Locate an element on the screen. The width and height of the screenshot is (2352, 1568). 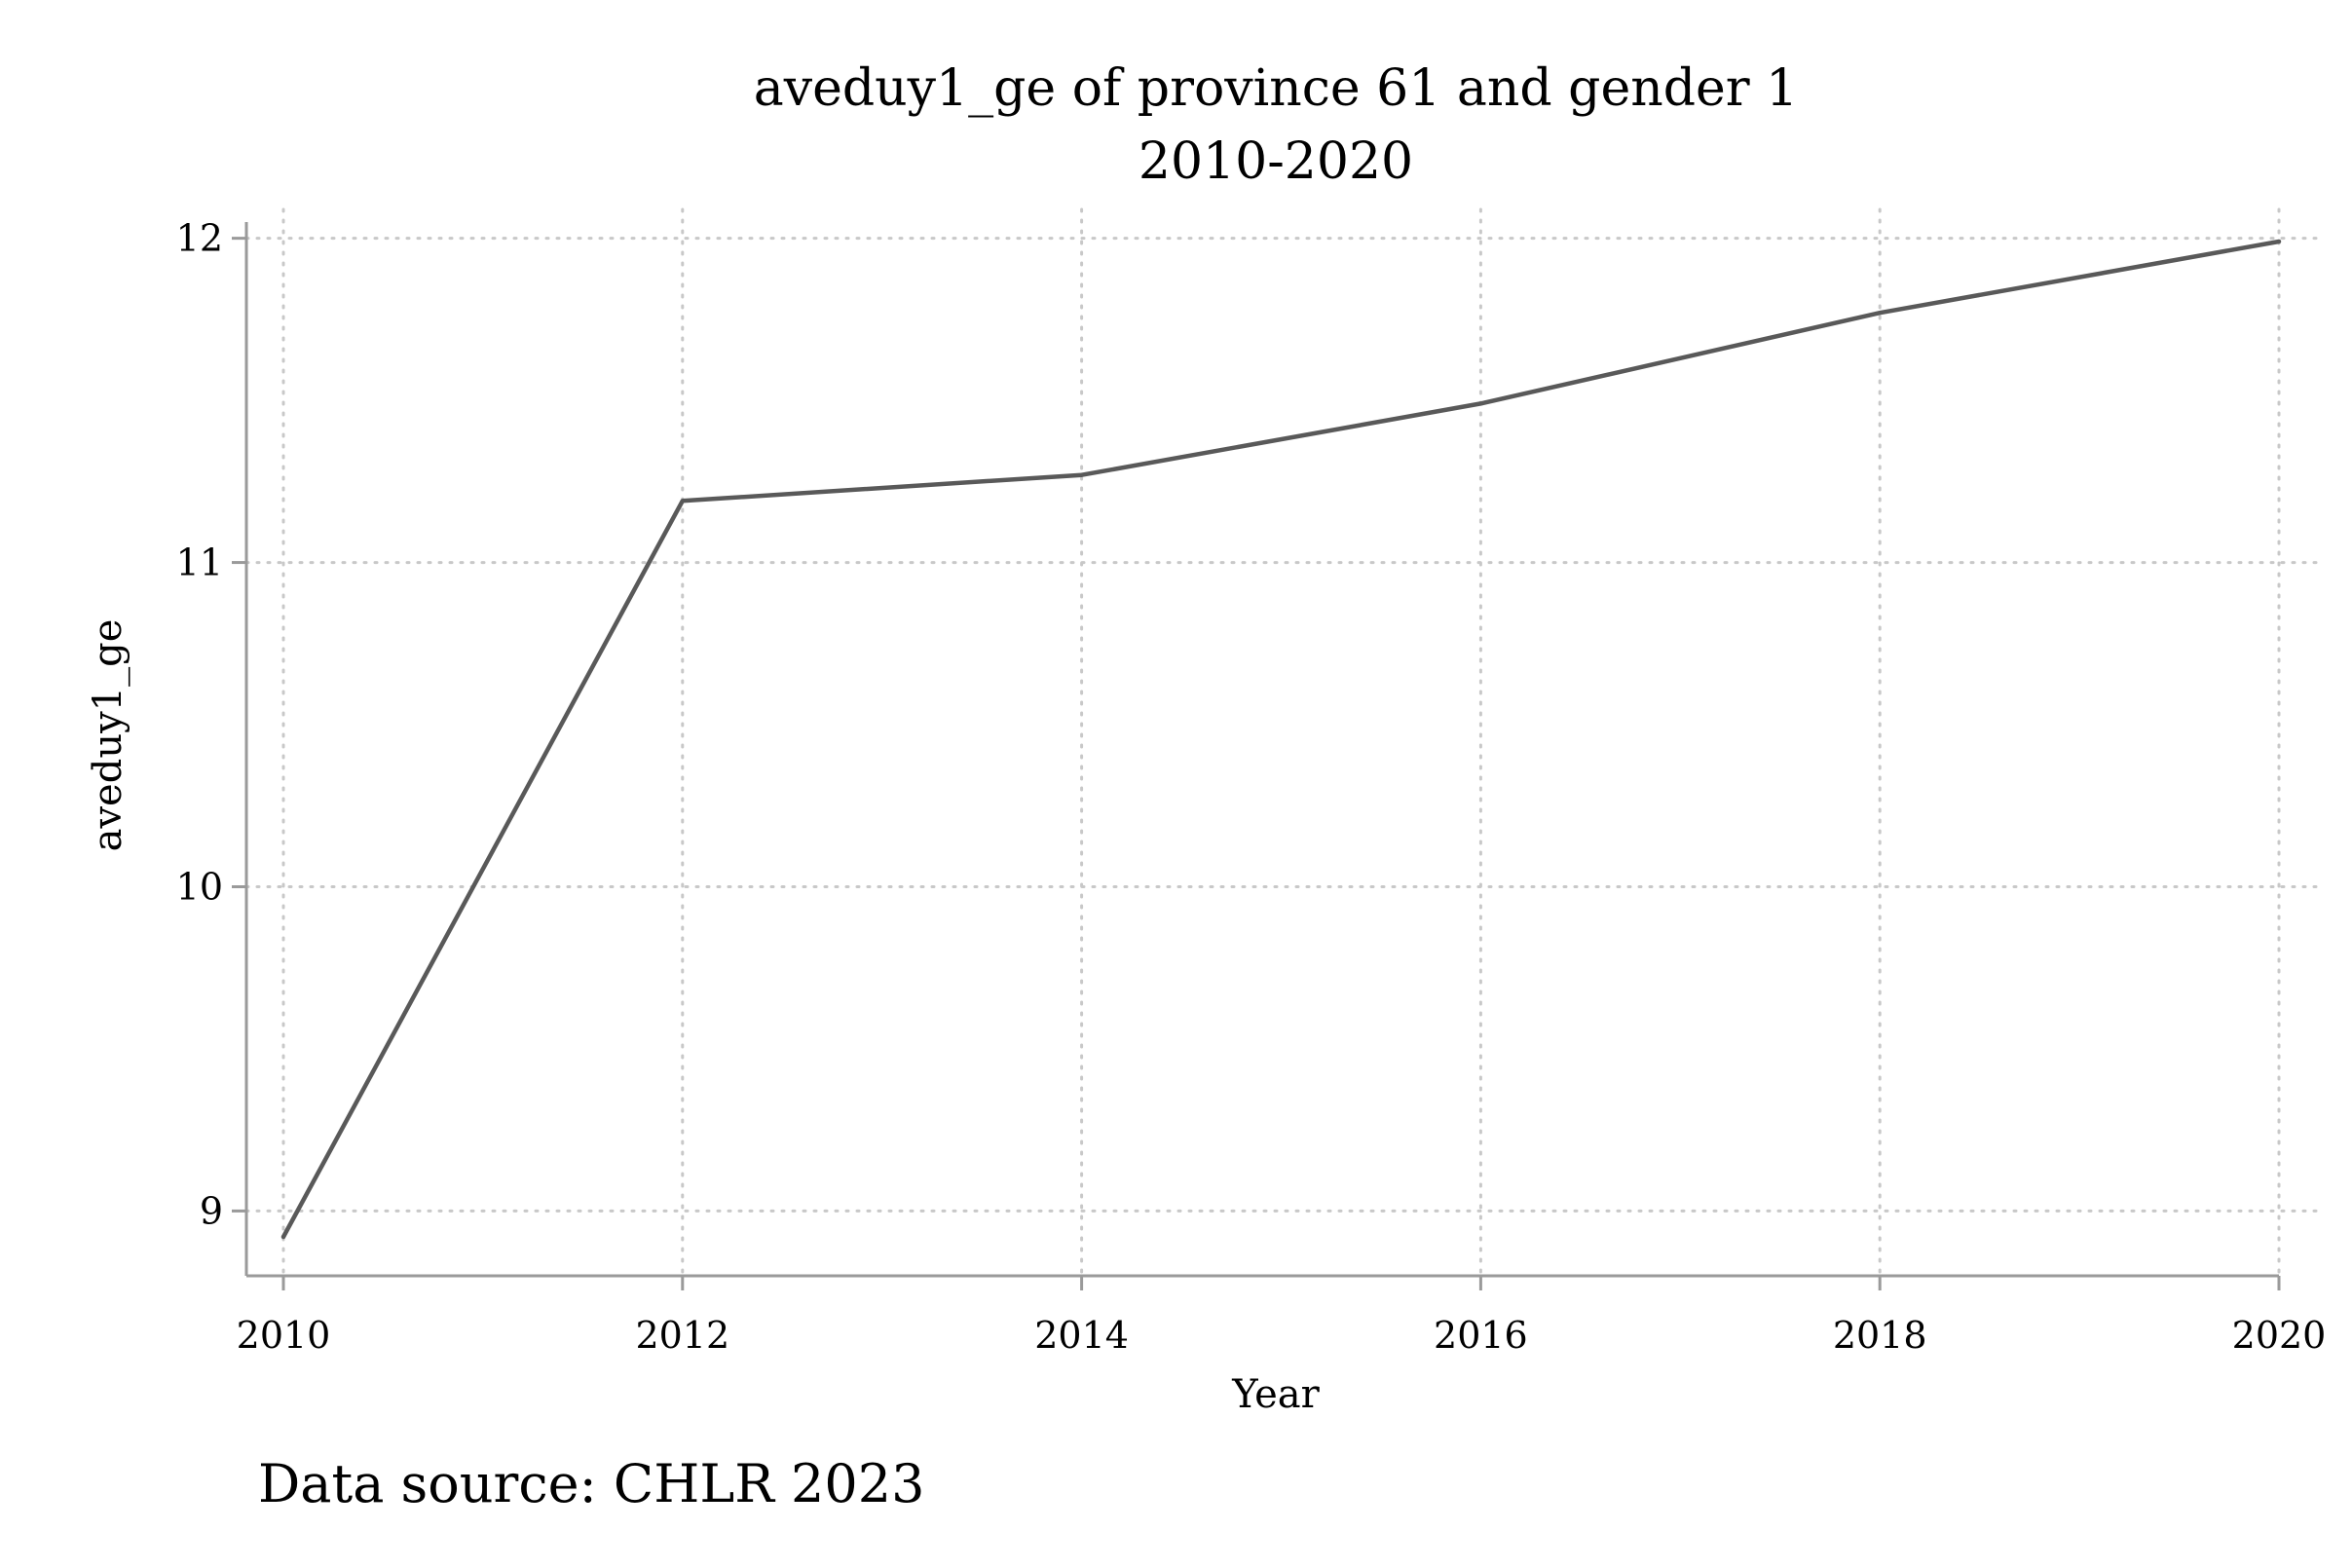
x-tick-label: 2010 is located at coordinates (284, 1335).